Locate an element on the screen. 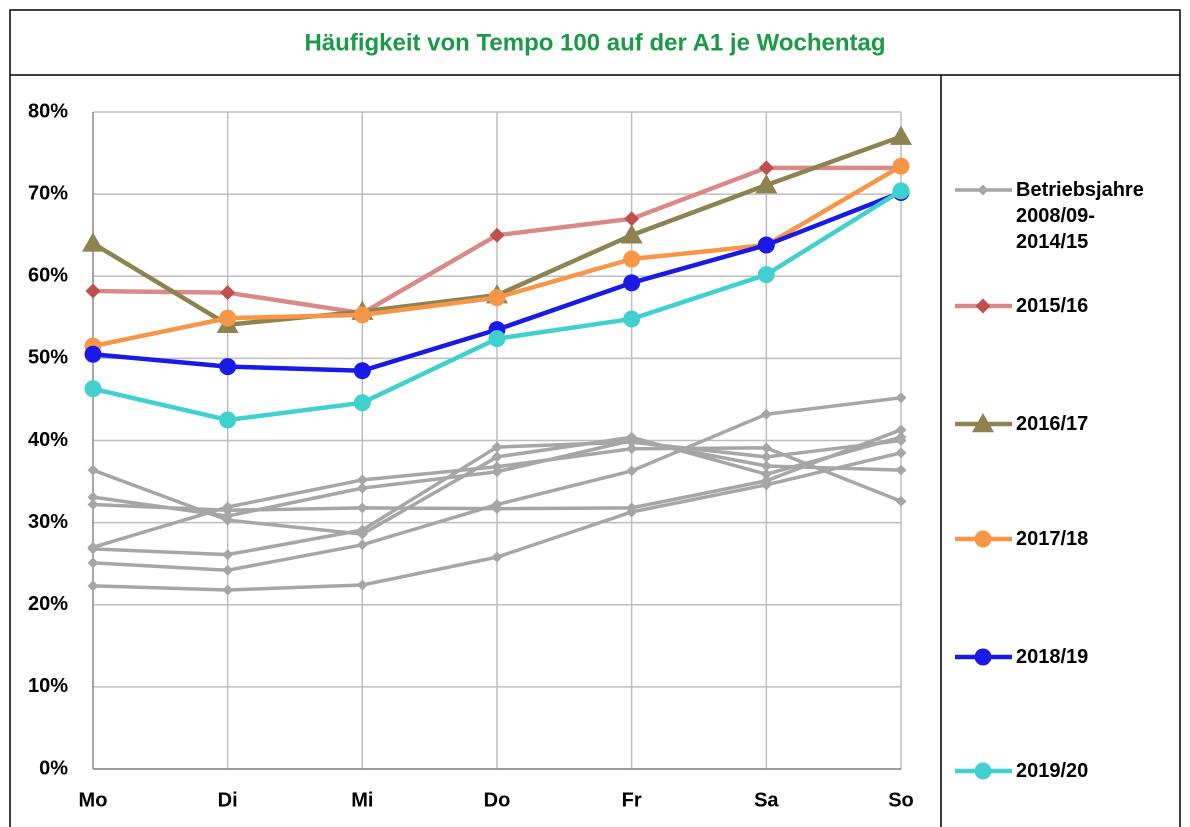  x-tick-label: Sa is located at coordinates (766, 800).